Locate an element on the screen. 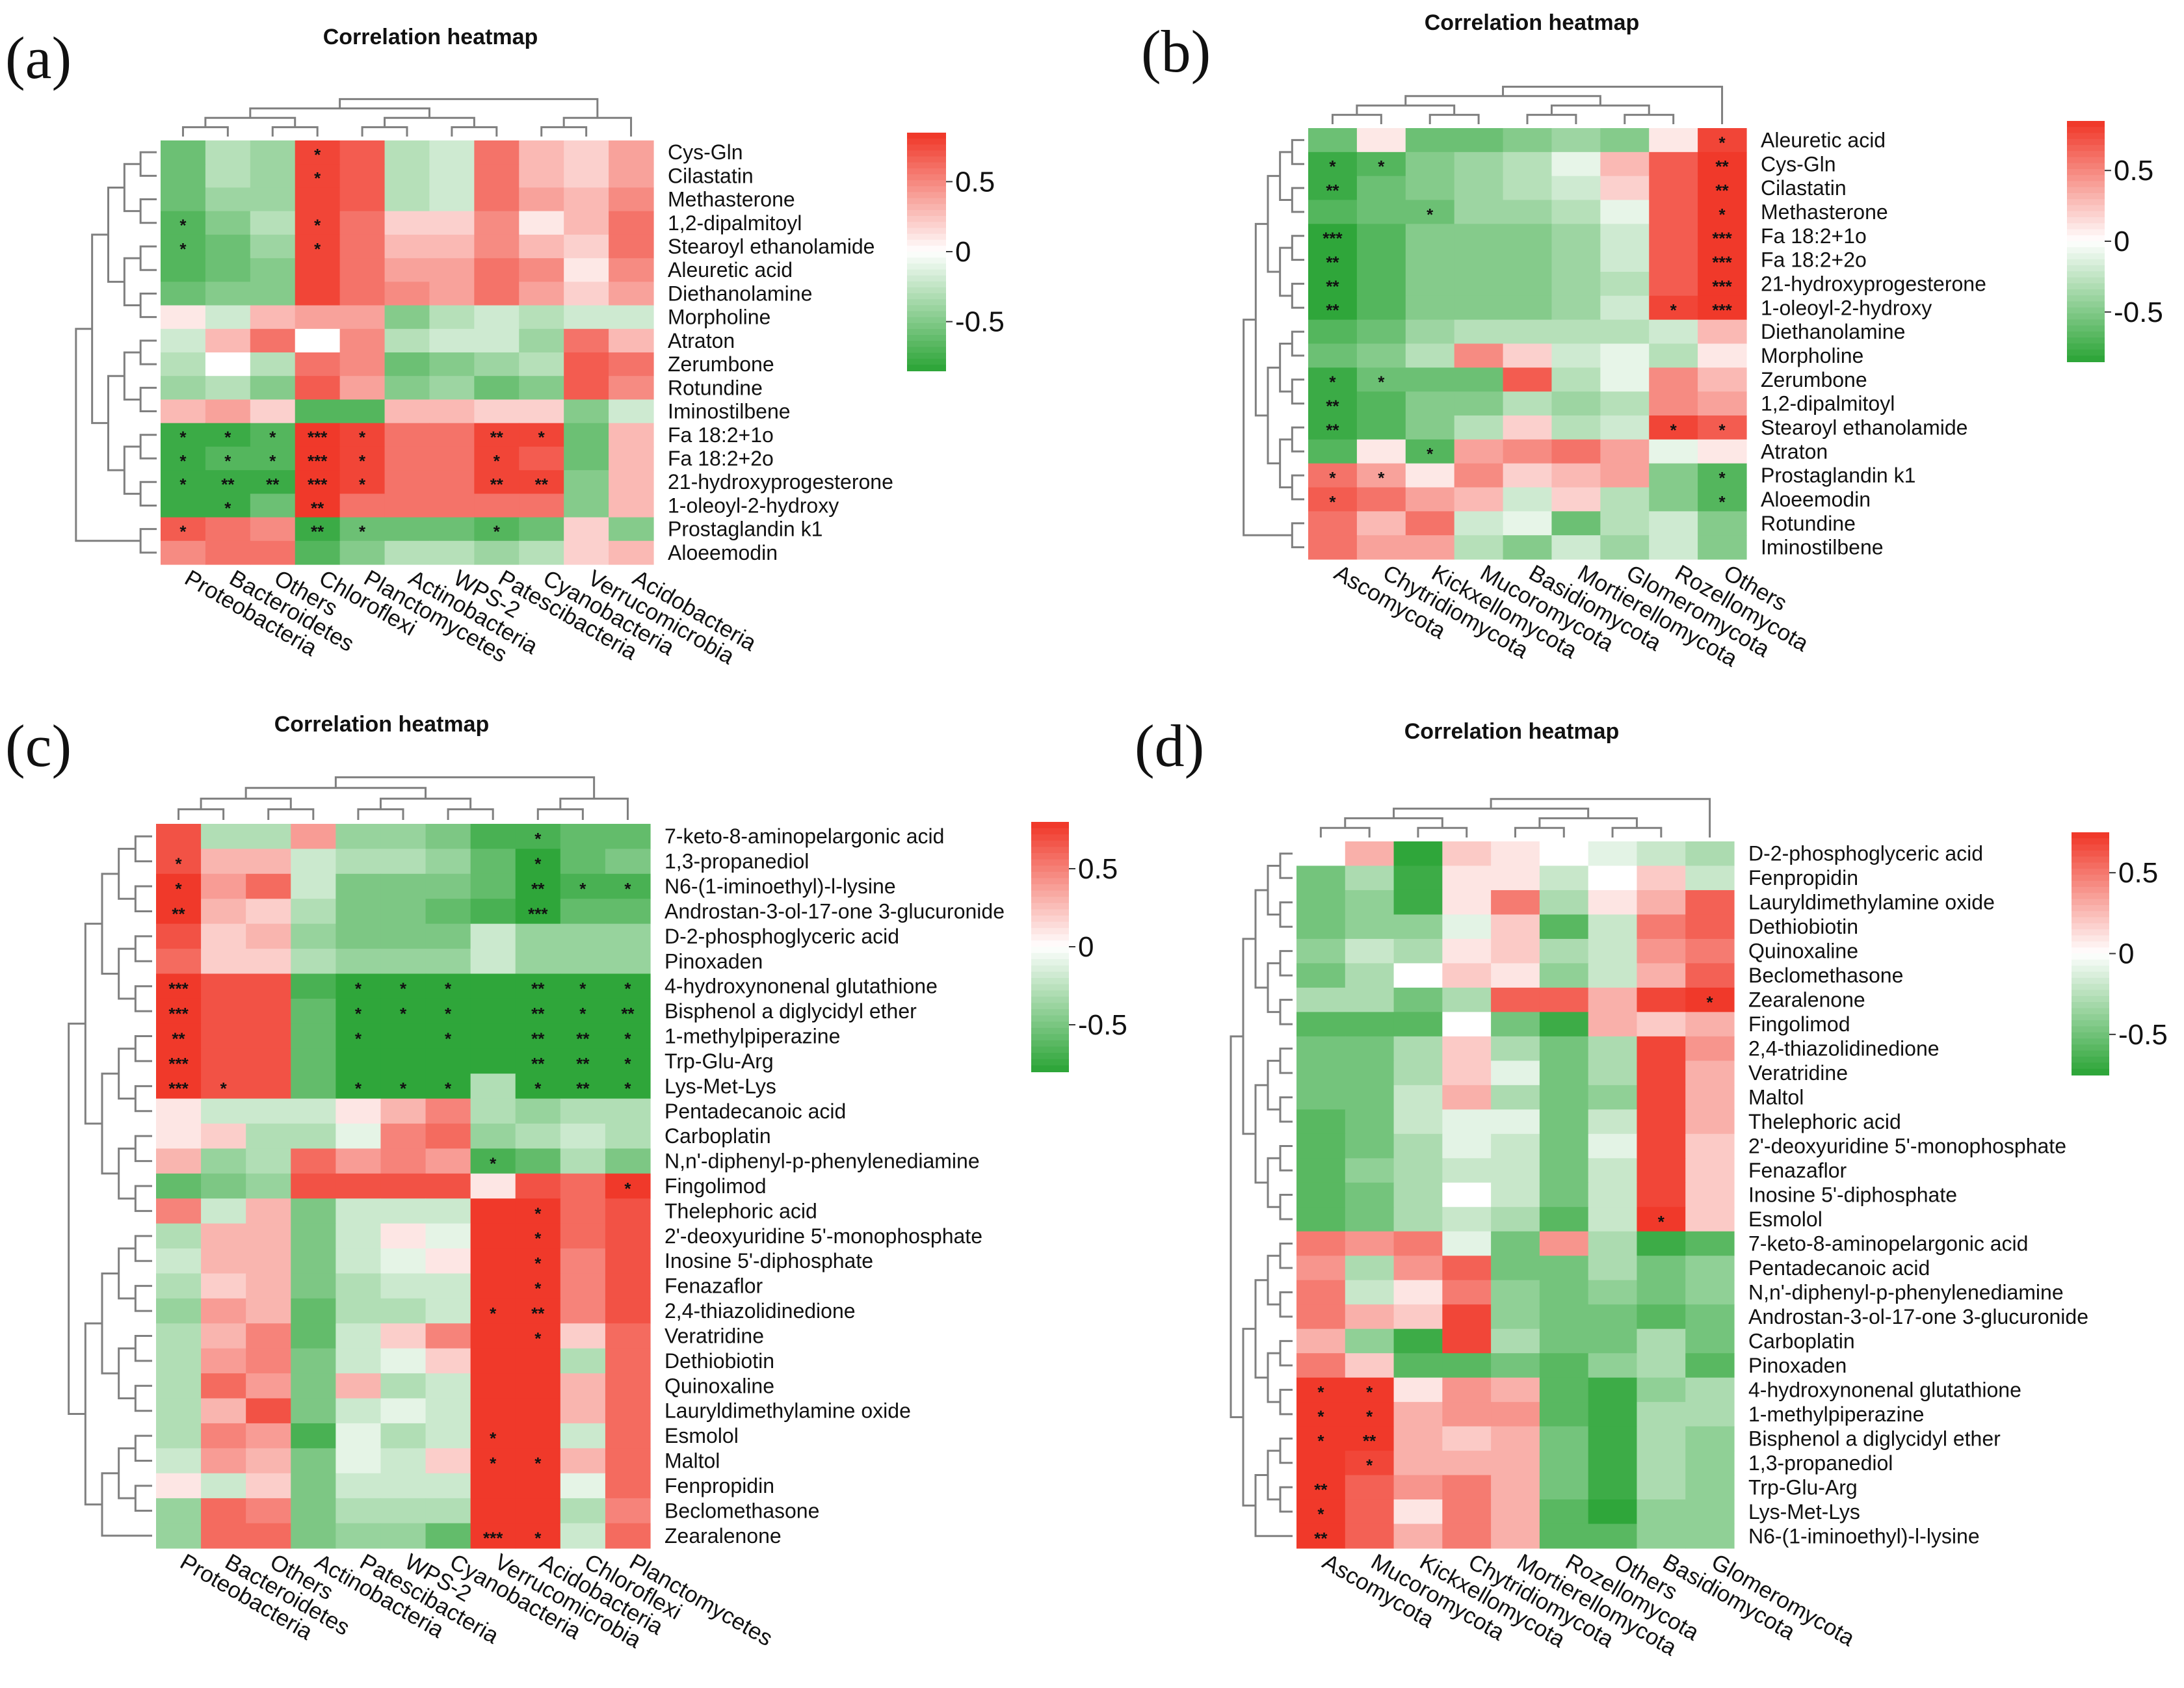 The height and width of the screenshot is (1688, 2184). row-label: Fa 18:2+2o is located at coordinates (1814, 260).